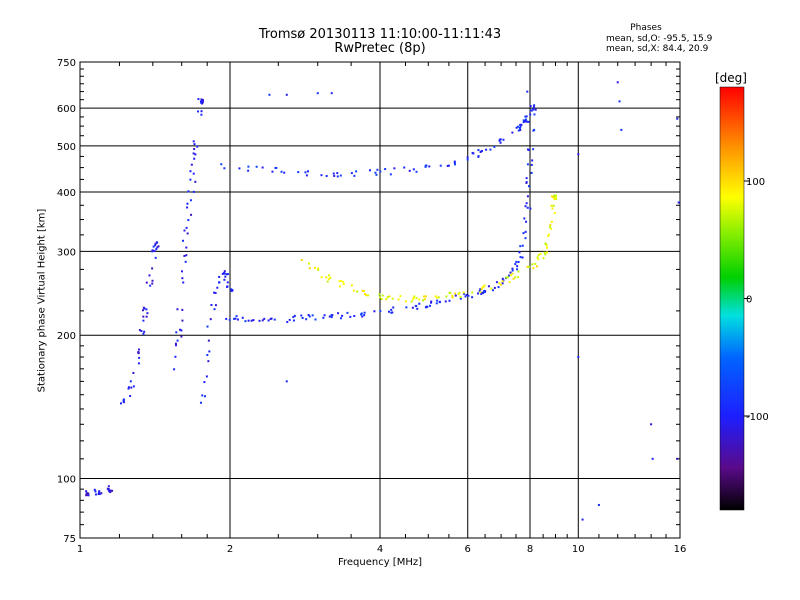  What do you see at coordinates (680, 549) in the screenshot?
I see `x-tick-label-16: 16` at bounding box center [680, 549].